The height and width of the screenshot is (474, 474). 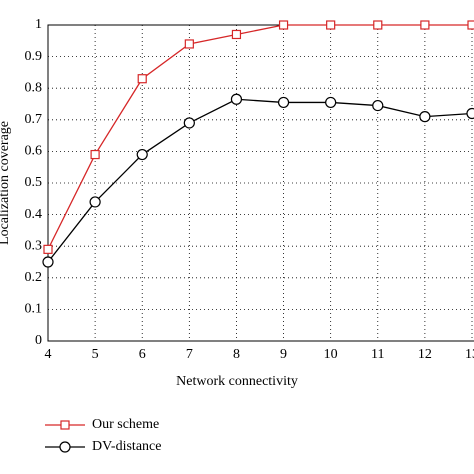 I want to click on x-tick-label: 11, so click(x=377, y=354).